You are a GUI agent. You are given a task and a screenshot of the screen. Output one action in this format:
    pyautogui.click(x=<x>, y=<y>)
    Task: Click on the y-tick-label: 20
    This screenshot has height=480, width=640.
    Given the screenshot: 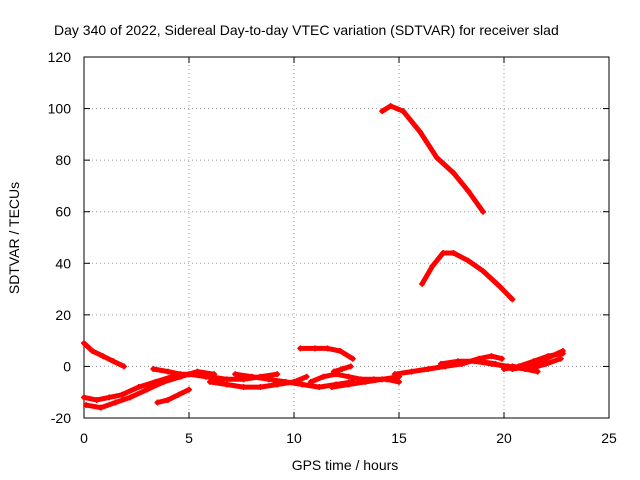 What is the action you would take?
    pyautogui.click(x=63, y=315)
    